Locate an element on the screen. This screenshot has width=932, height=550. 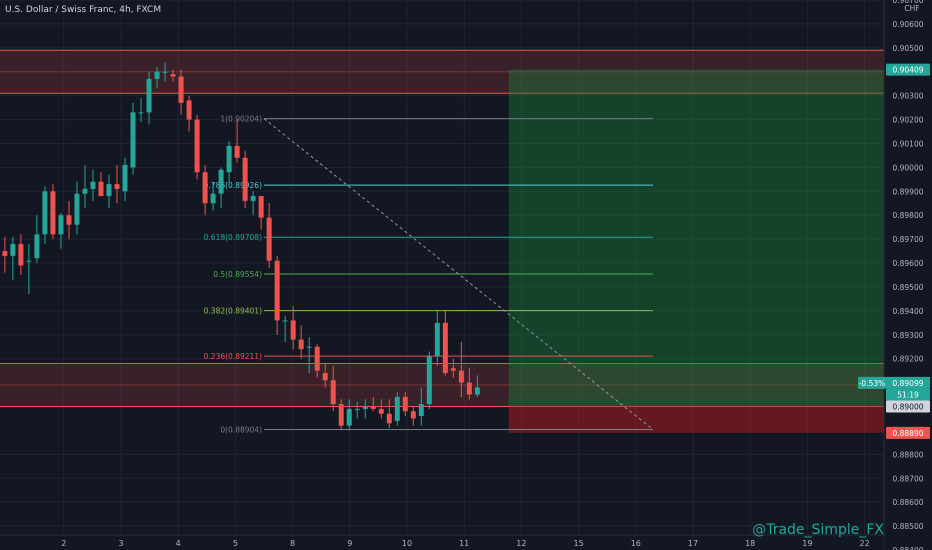
time-axis-tick: 15 is located at coordinates (579, 543).